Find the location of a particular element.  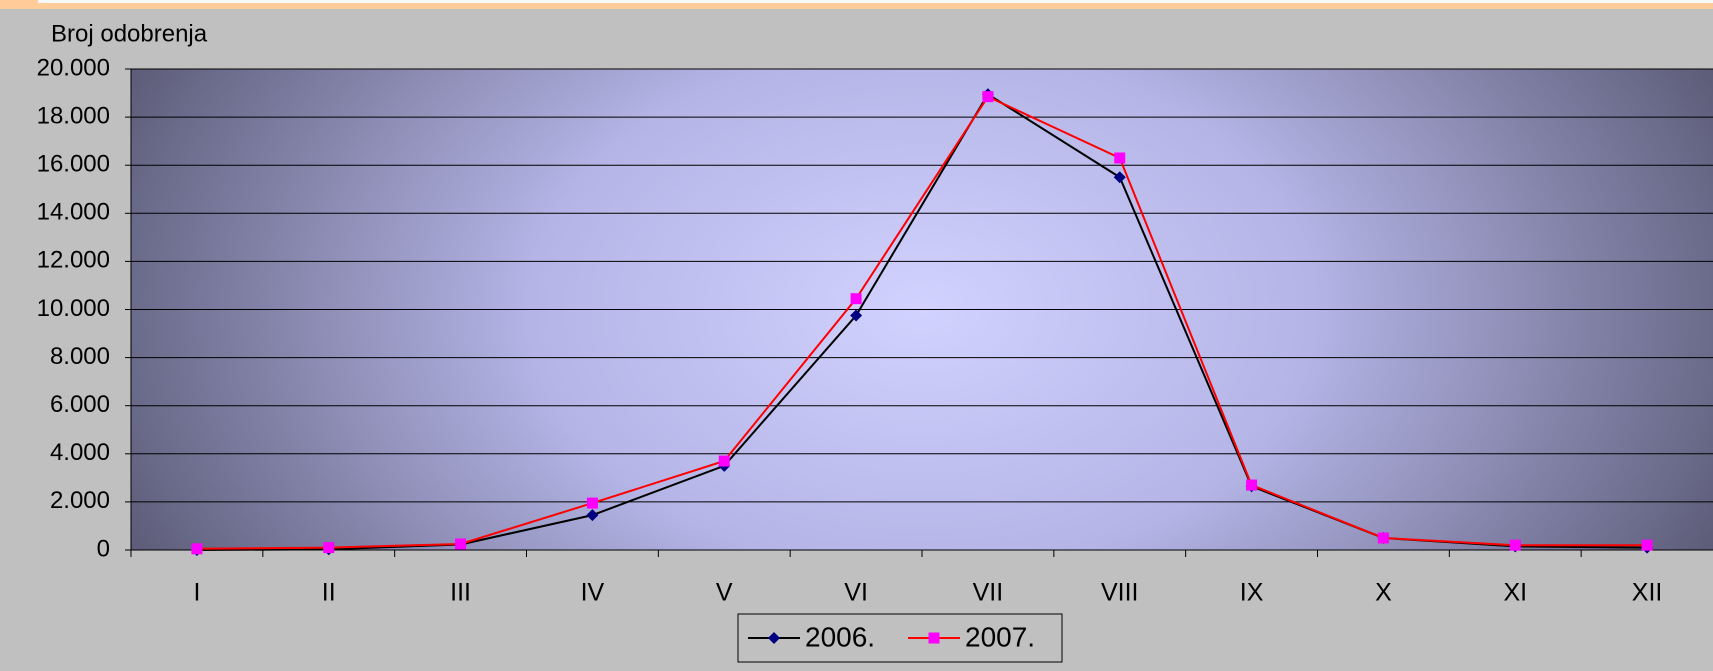

y-tick-label: 6.000 is located at coordinates (80, 404).